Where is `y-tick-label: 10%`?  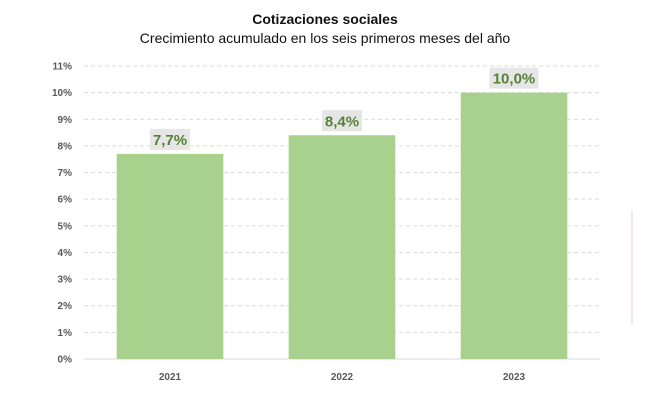
y-tick-label: 10% is located at coordinates (62, 93).